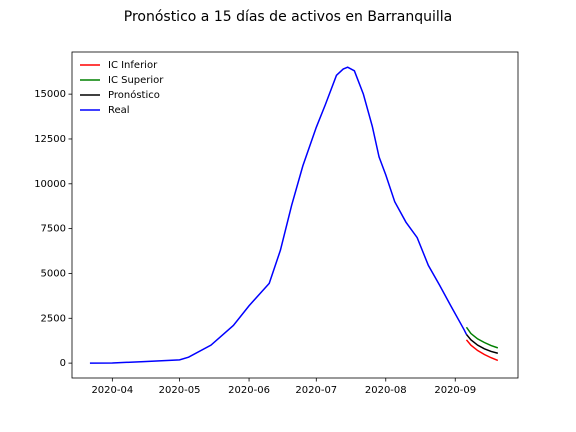 This screenshot has height=432, width=576. What do you see at coordinates (136, 80) in the screenshot?
I see `legend-label: IC Superior` at bounding box center [136, 80].